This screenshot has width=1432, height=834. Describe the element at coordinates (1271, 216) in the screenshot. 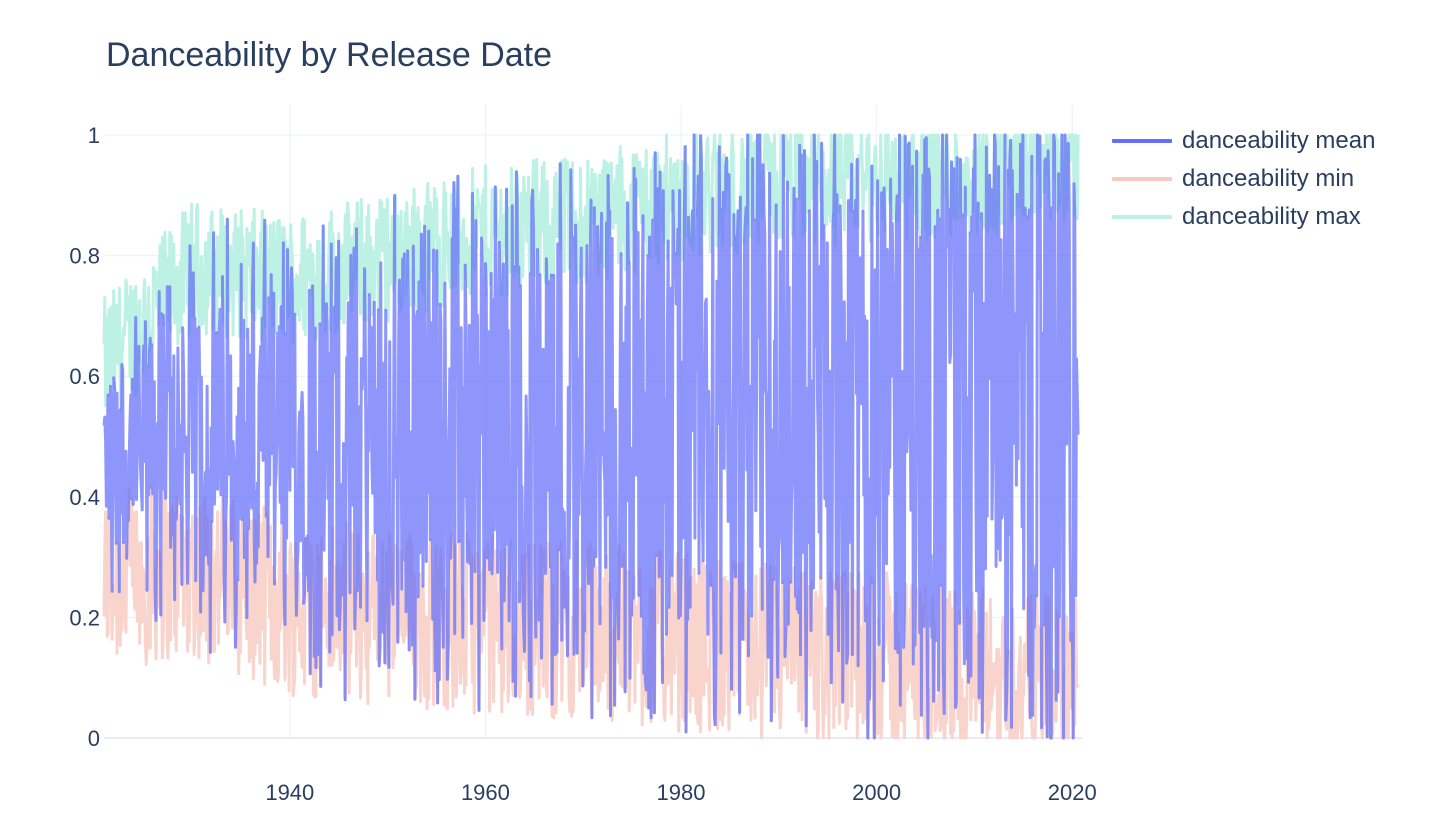

I see `legend-label-max: danceability max` at that location.